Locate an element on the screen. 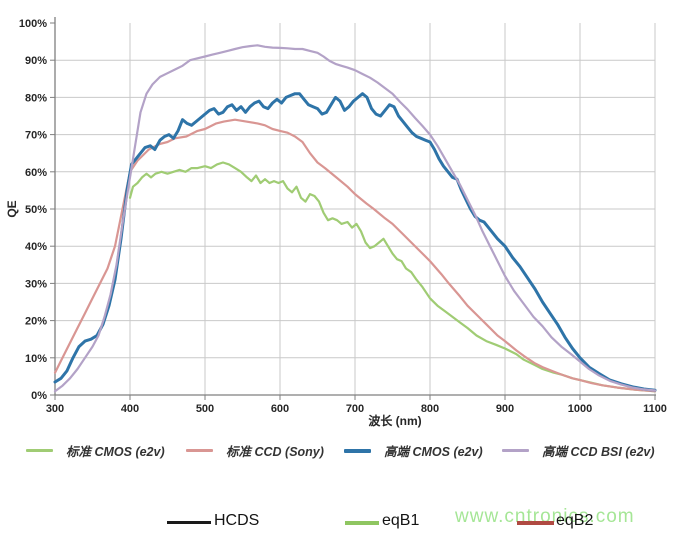 This screenshot has width=684, height=544. legend-item-highend-cmos: 高端 CMOS (e2v) is located at coordinates (423, 450).